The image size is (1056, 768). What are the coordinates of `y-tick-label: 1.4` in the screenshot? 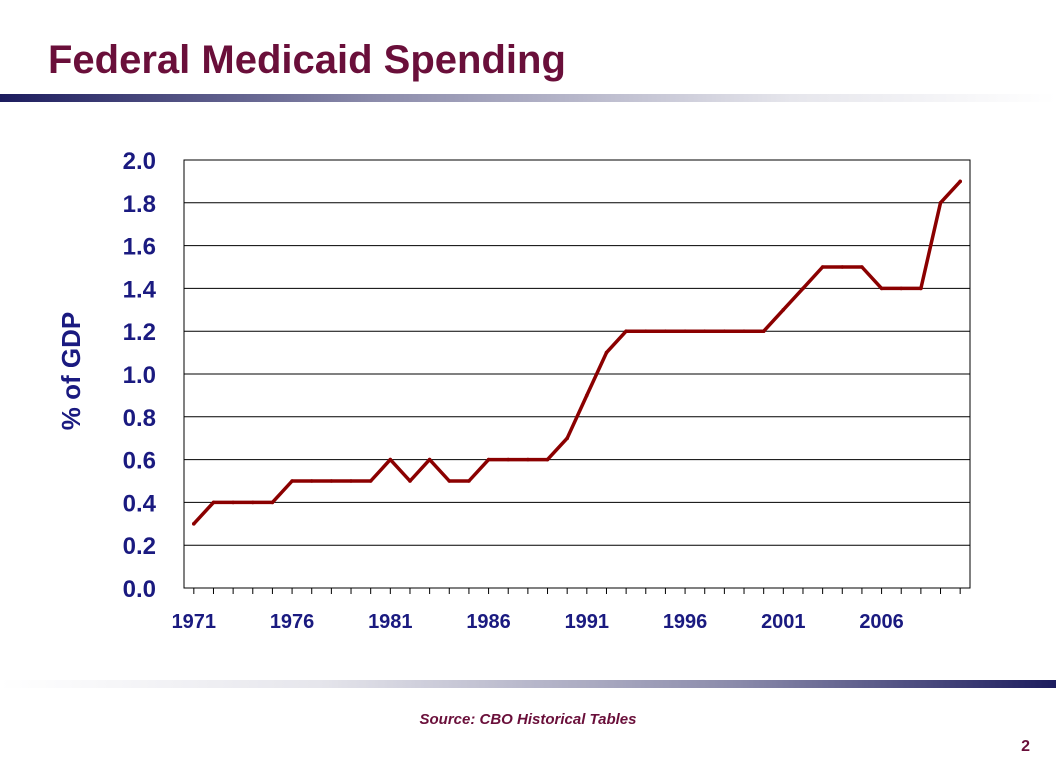 It's located at (140, 289).